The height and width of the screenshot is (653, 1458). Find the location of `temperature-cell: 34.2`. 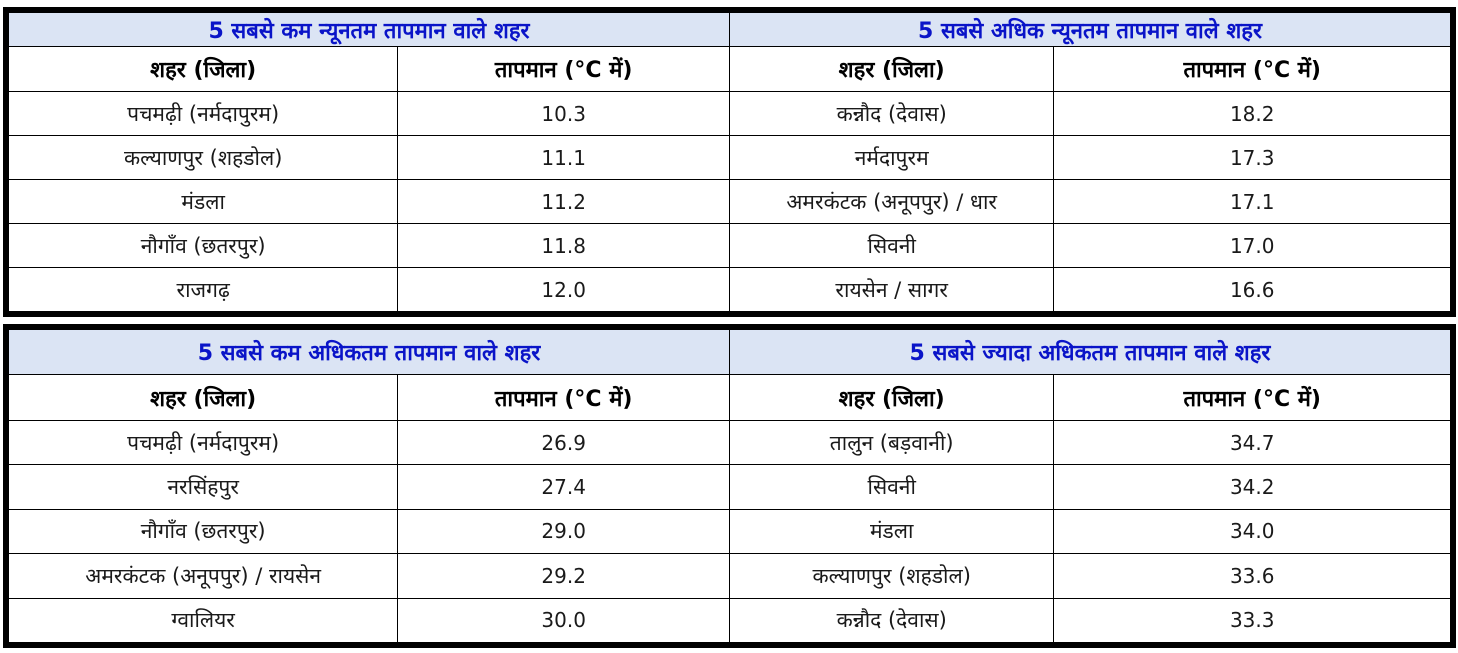

temperature-cell: 34.2 is located at coordinates (1252, 487).